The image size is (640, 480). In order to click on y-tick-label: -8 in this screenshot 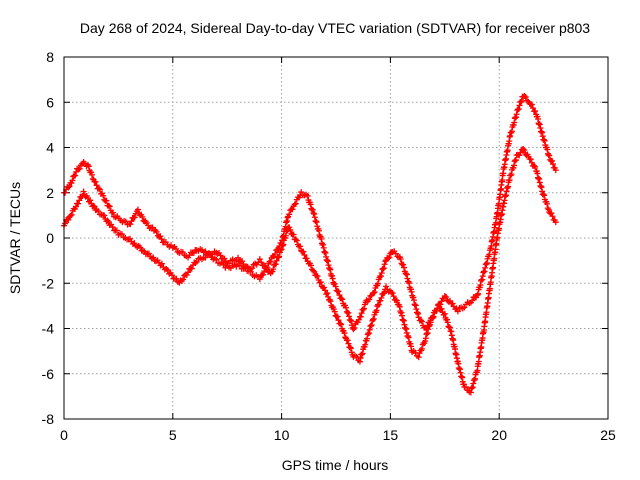, I will do `click(48, 419)`.